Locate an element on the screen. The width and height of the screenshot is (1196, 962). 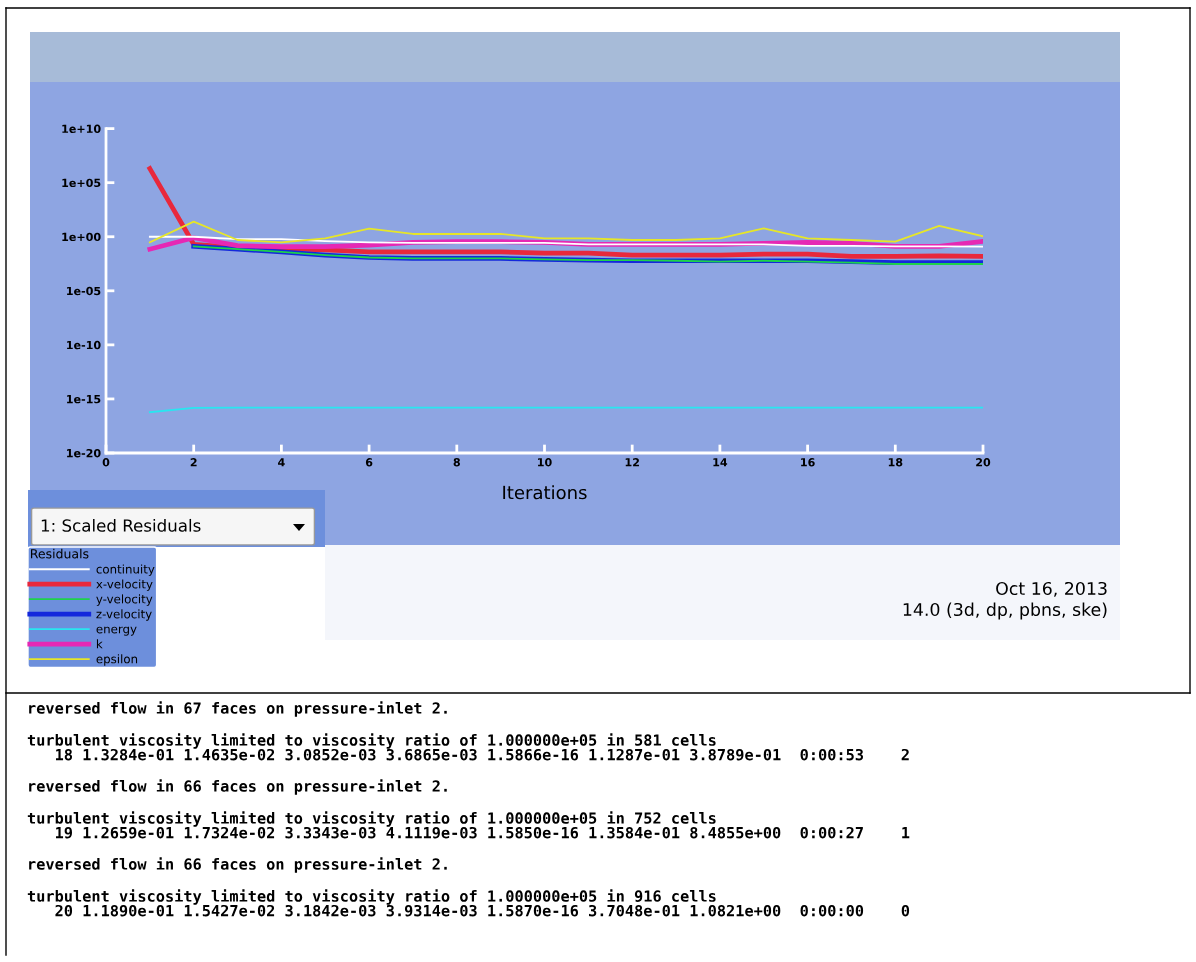
y-tick-label: 1e-20 is located at coordinates (84, 453).